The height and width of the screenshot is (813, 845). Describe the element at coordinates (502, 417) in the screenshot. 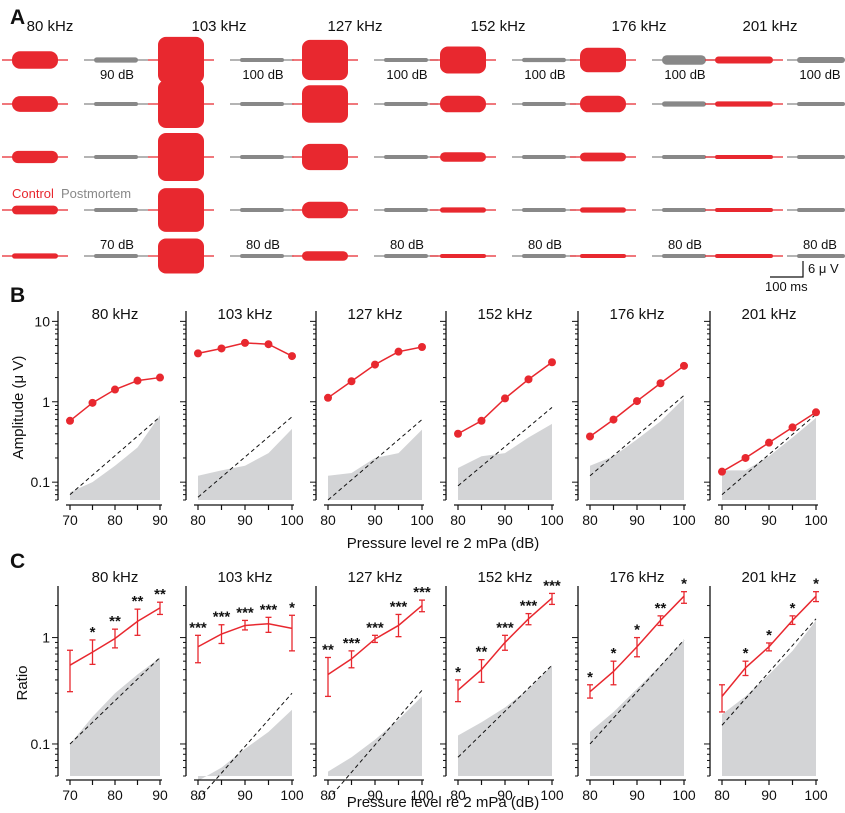

I see `panel-b-facet-3: 152 kHz 80 90 100` at that location.